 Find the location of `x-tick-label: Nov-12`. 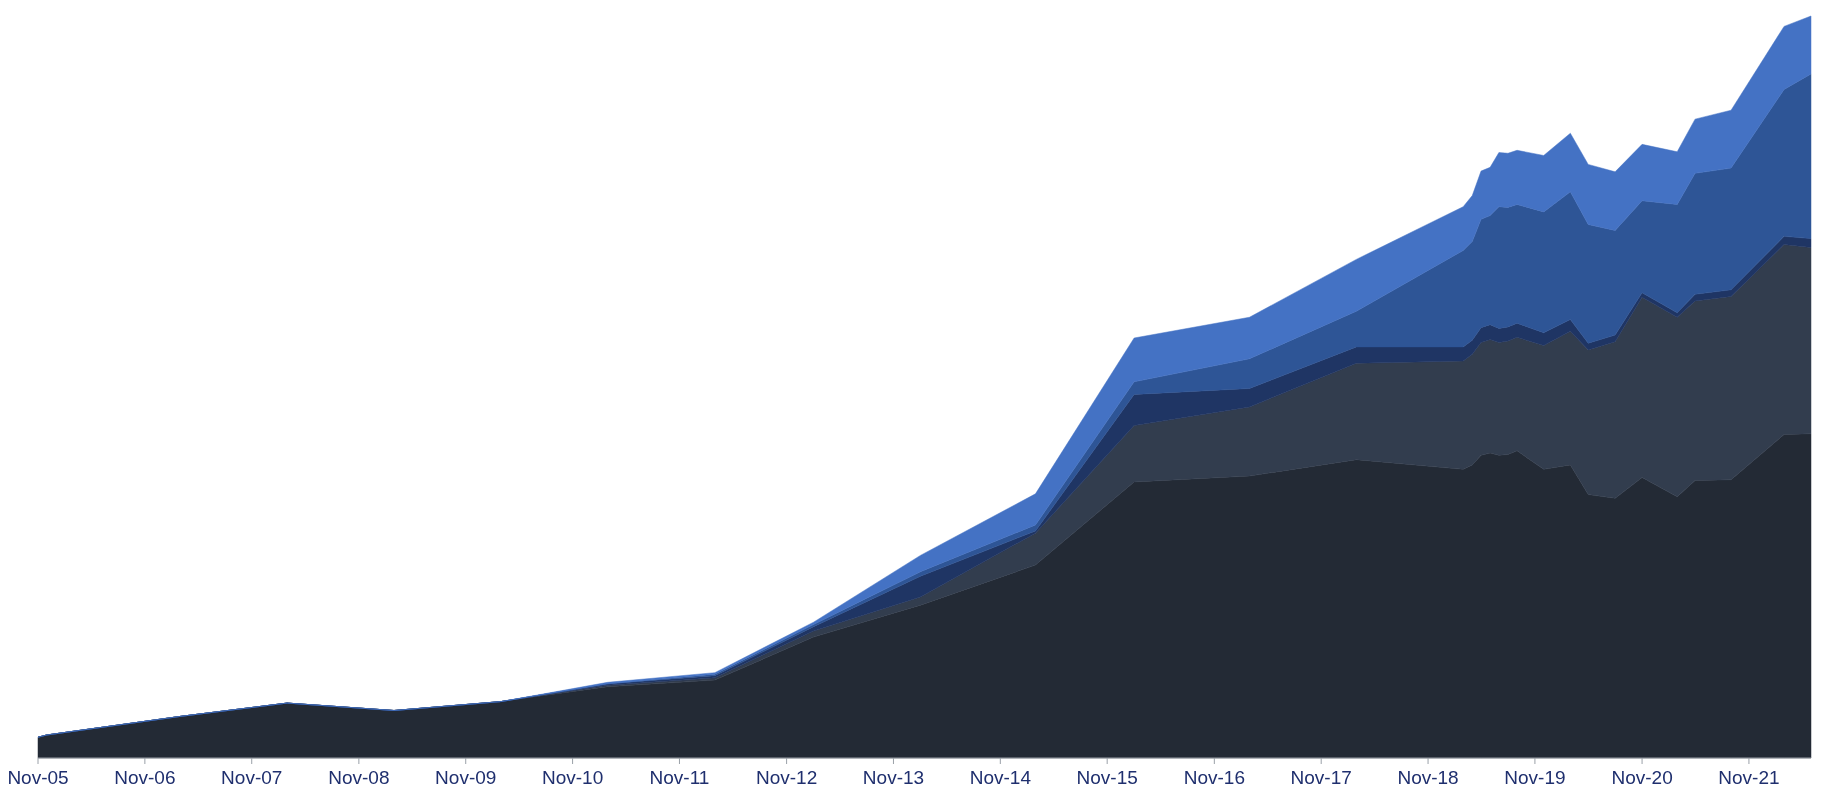

x-tick-label: Nov-12 is located at coordinates (786, 777).